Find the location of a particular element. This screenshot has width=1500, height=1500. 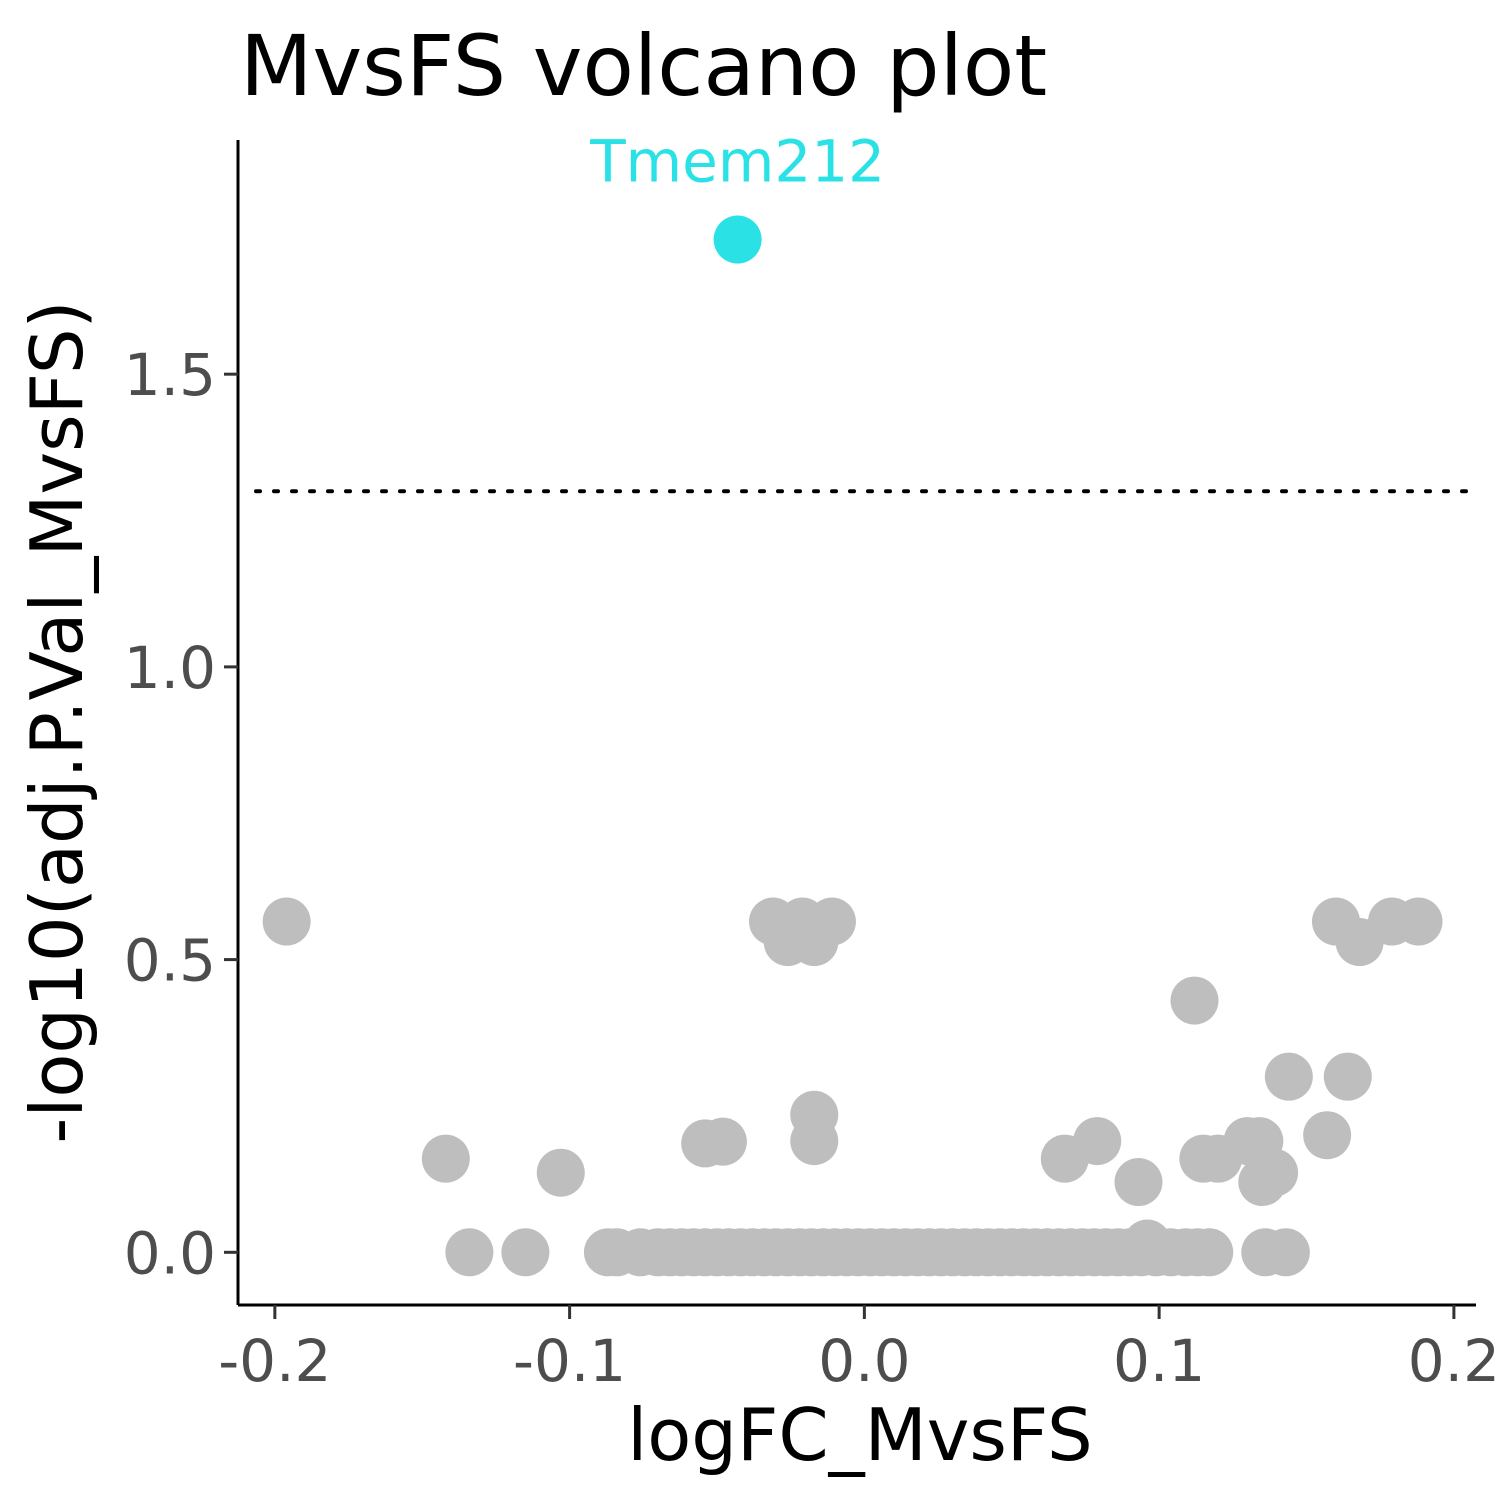

x-axis-title: logFC_MvsFS is located at coordinates (860, 1435).